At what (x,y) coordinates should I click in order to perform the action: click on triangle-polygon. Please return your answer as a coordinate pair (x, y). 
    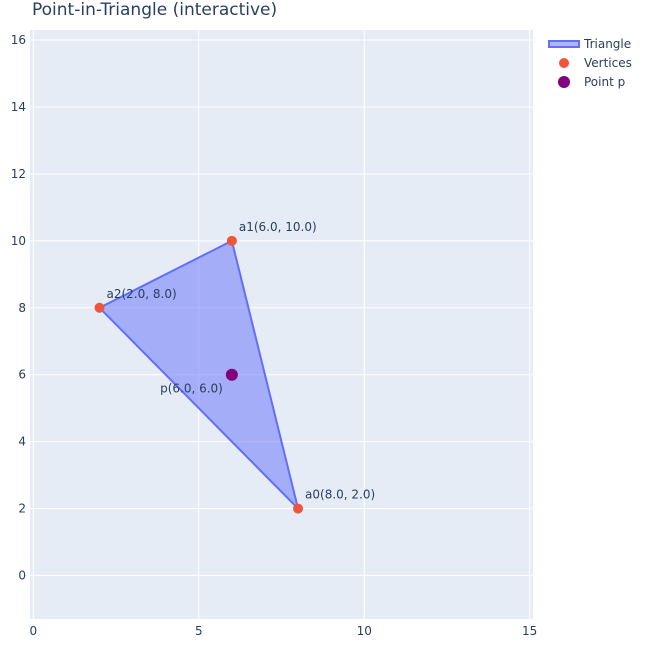
    Looking at the image, I should click on (199, 374).